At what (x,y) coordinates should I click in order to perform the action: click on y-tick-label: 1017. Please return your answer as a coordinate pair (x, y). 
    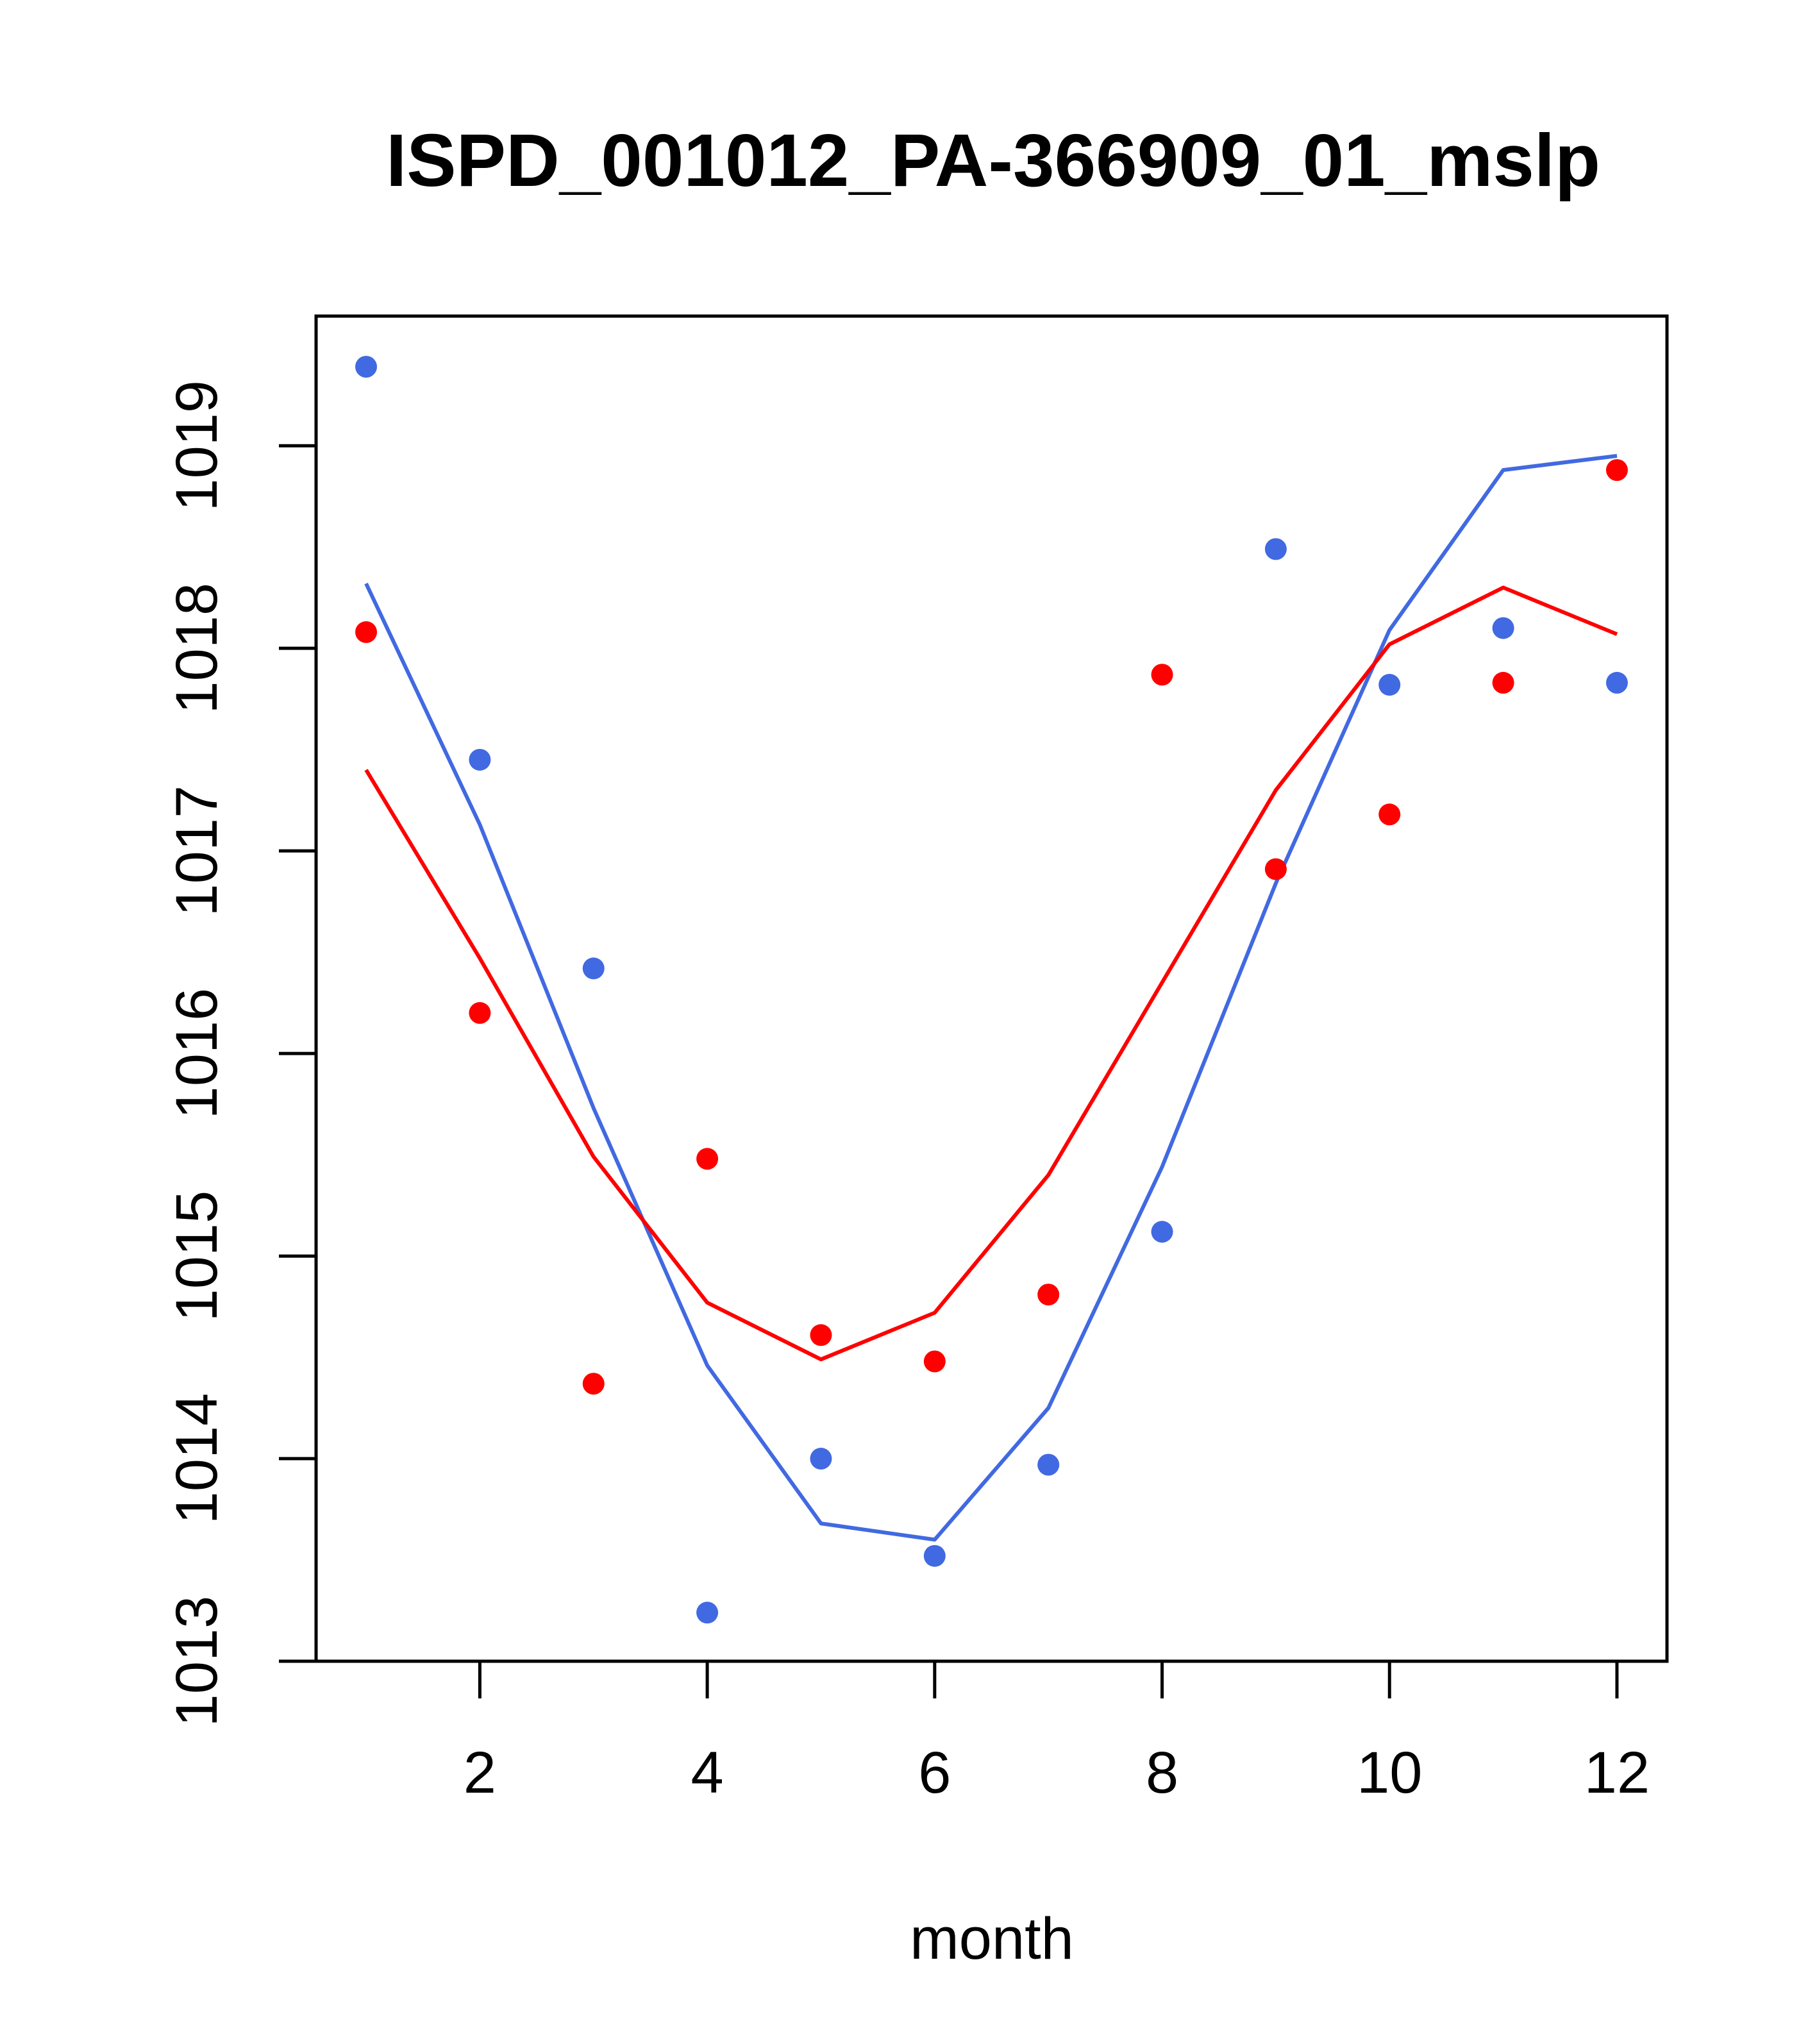
    Looking at the image, I should click on (197, 851).